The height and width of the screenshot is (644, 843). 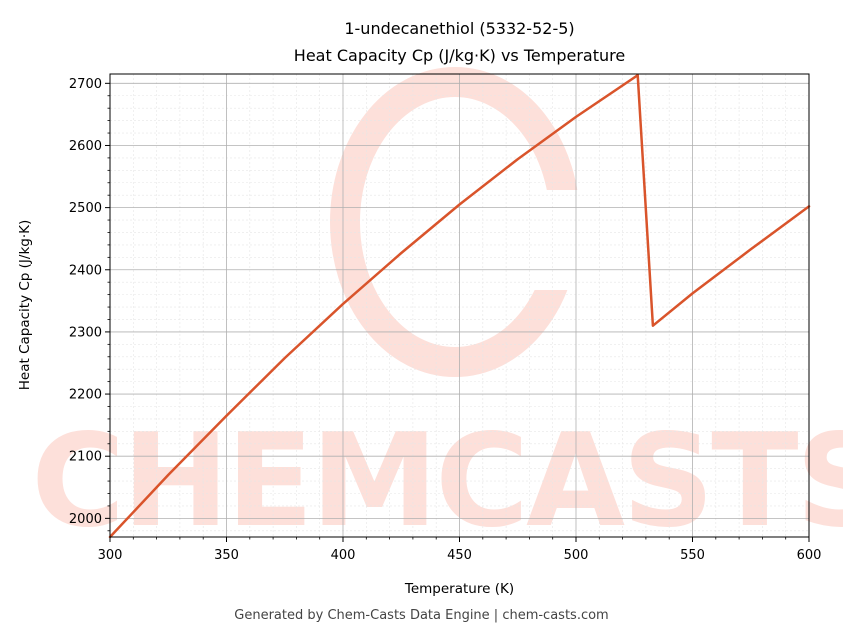 What do you see at coordinates (459, 589) in the screenshot?
I see `x-axis-label: Temperature (K)` at bounding box center [459, 589].